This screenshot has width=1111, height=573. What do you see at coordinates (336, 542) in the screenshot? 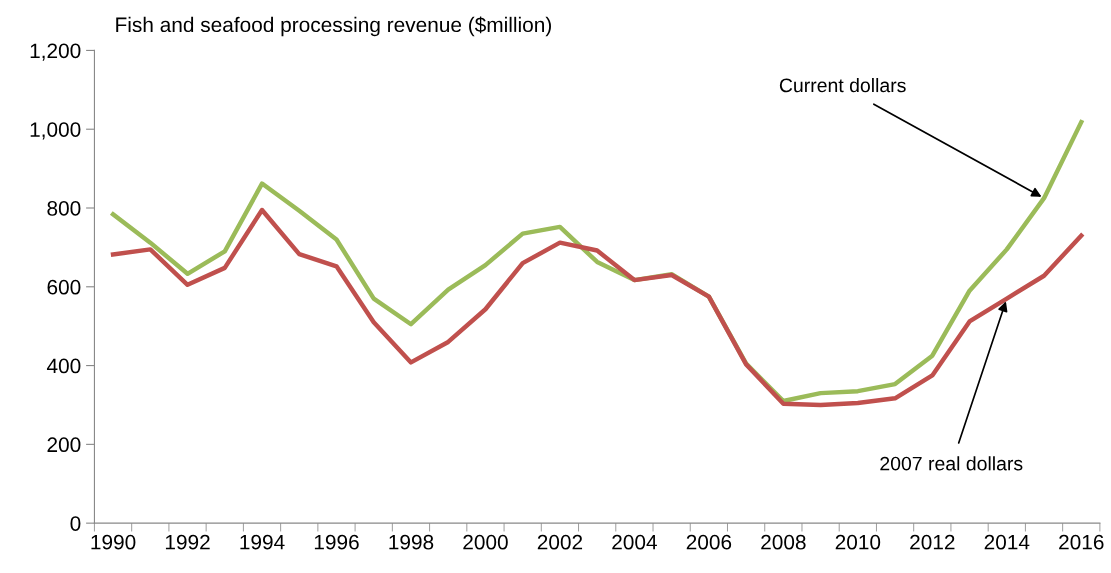
I see `x-tick-label: 1996` at bounding box center [336, 542].